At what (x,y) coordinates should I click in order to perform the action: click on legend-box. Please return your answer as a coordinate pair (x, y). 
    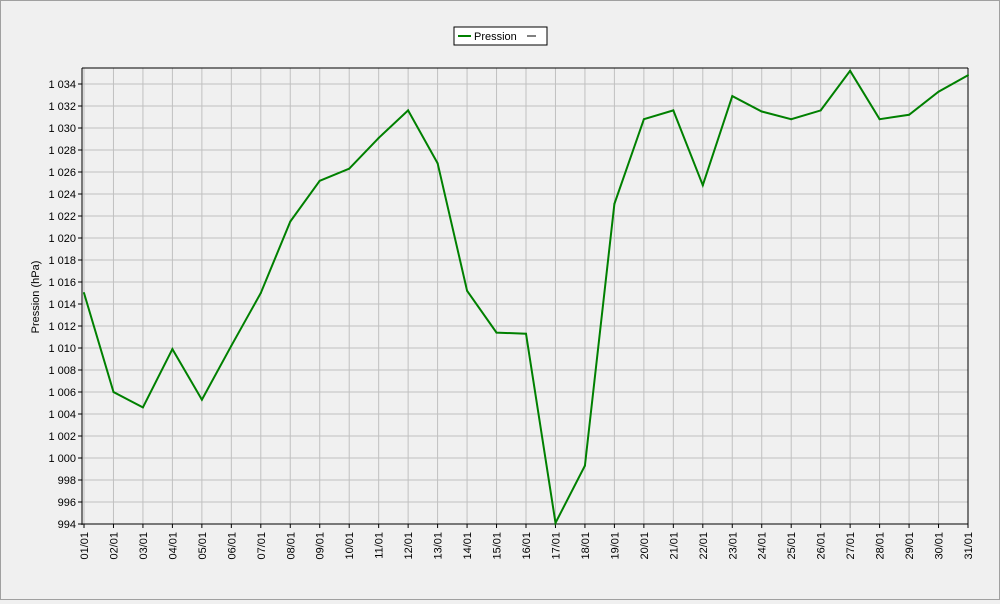
    Looking at the image, I should click on (500, 36).